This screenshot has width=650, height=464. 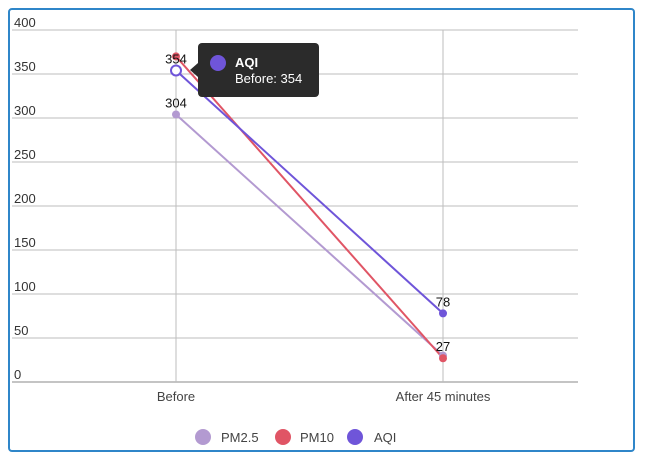 I want to click on legend: PM2.5 PM10 AQI, so click(x=295, y=437).